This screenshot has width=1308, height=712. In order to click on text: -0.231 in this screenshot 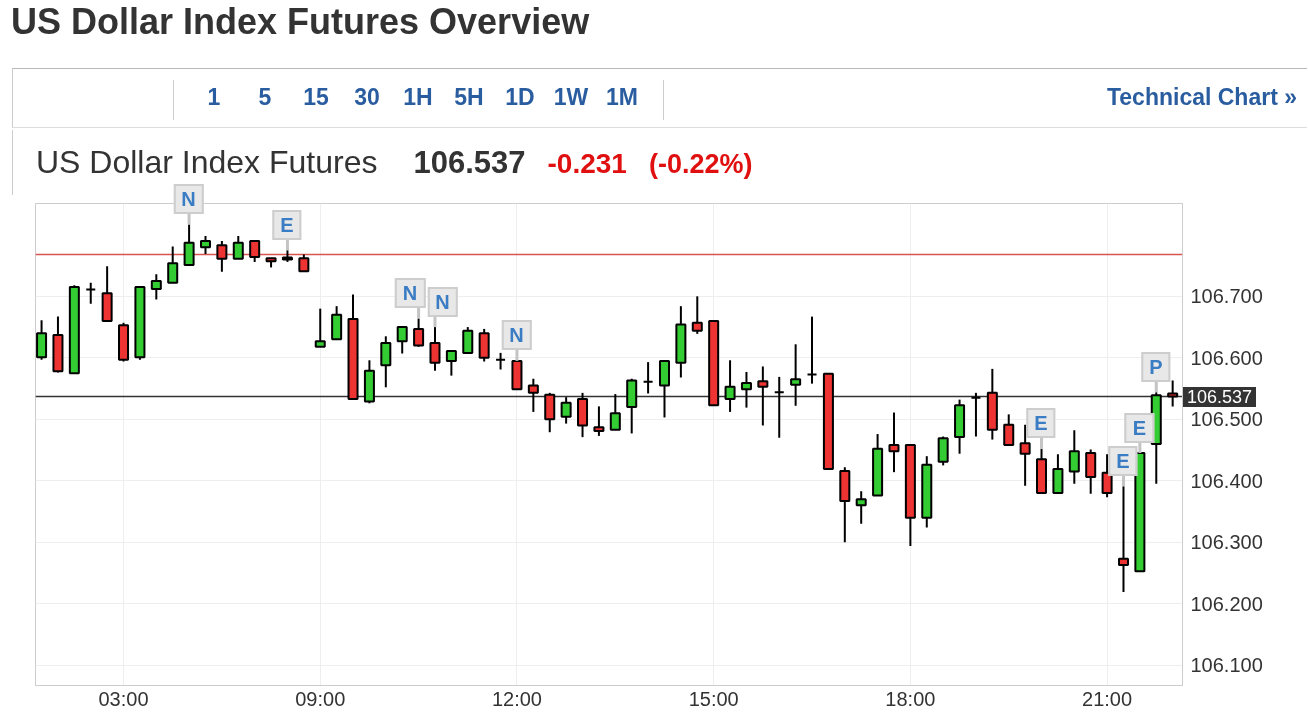, I will do `click(587, 163)`.